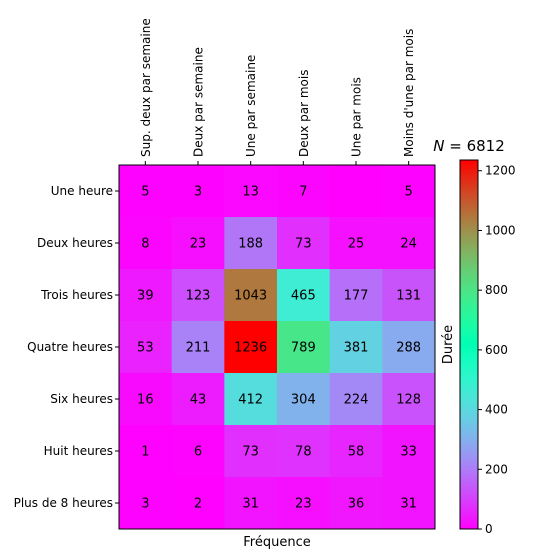  Describe the element at coordinates (408, 296) in the screenshot. I see `cell-value-label: 131` at that location.